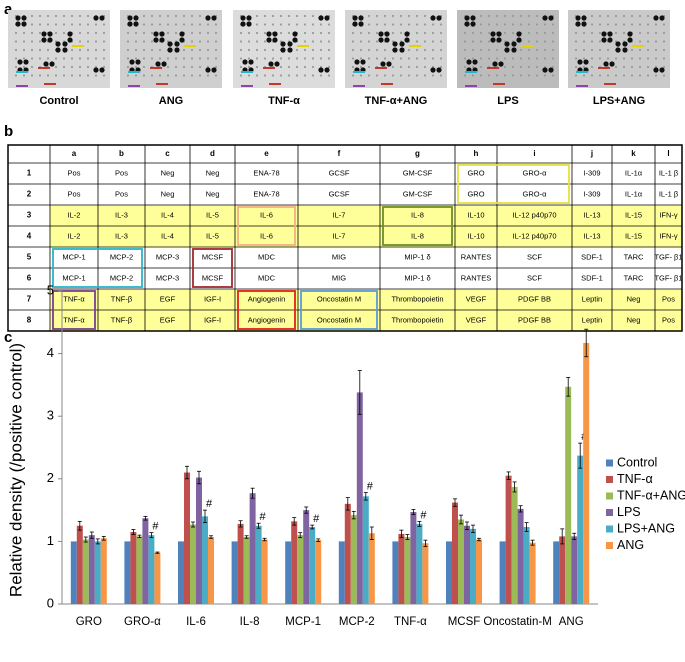 This screenshot has height=662, width=685. Describe the element at coordinates (464, 622) in the screenshot. I see `x-tick-label: MCSF` at that location.